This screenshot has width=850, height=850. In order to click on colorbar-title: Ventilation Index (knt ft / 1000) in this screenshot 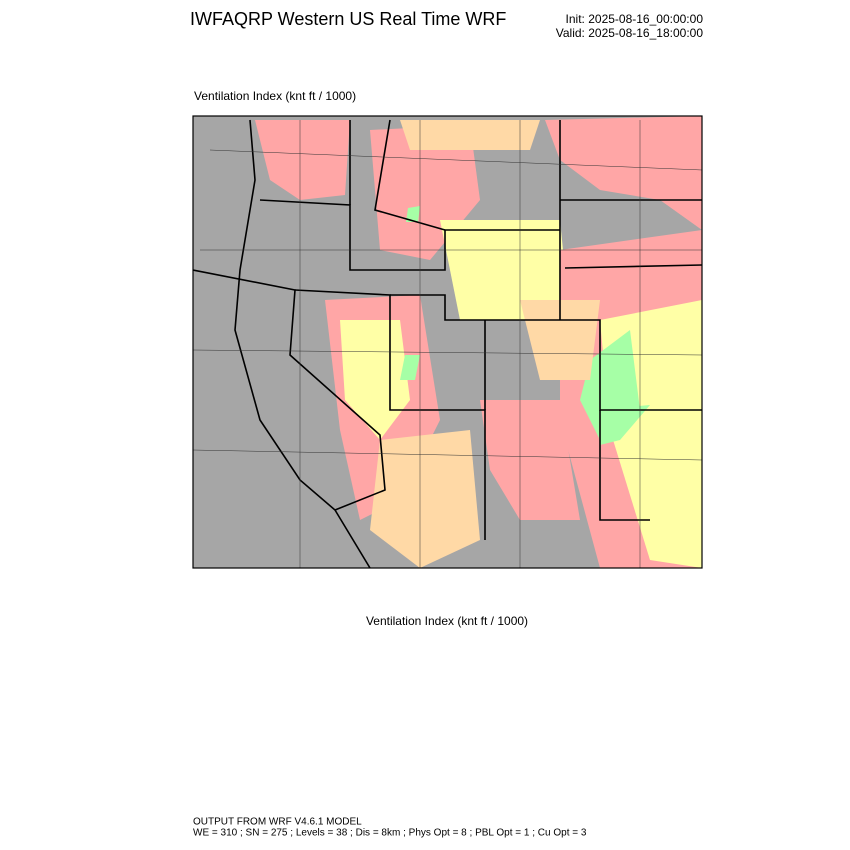, I will do `click(447, 621)`.